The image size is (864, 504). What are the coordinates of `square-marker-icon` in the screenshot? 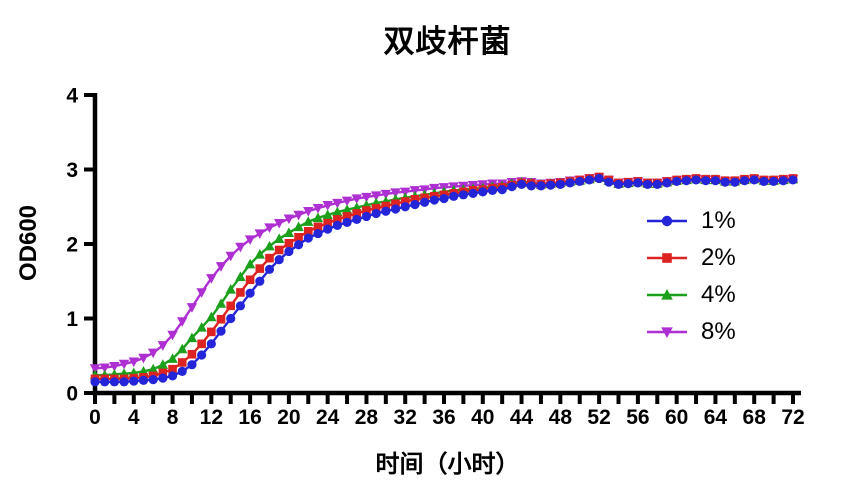 It's located at (667, 257).